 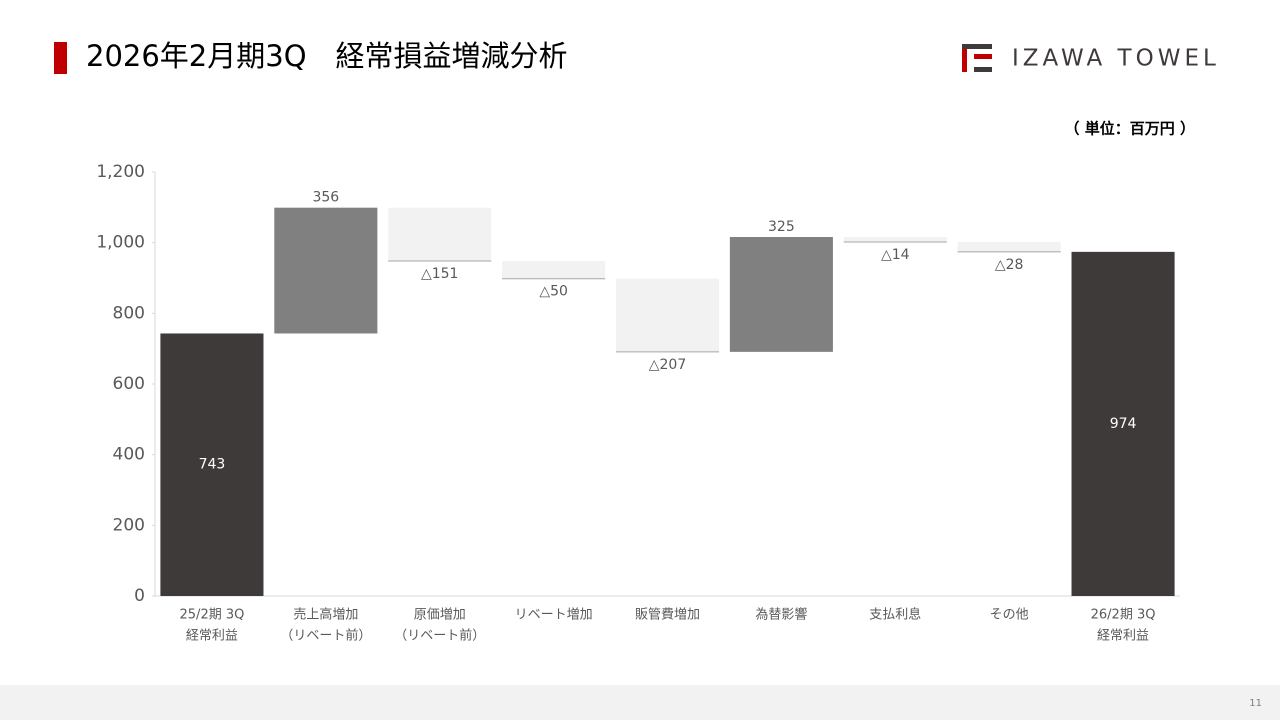 What do you see at coordinates (667, 615) in the screenshot?
I see `x-tick-label: 販管費増加` at bounding box center [667, 615].